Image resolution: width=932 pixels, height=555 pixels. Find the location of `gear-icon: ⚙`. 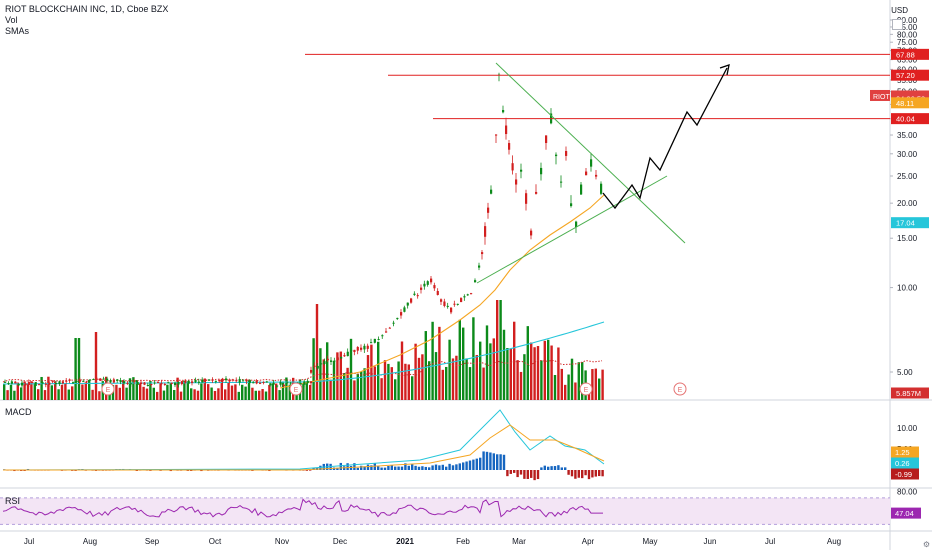

gear-icon: ⚙ is located at coordinates (926, 544).